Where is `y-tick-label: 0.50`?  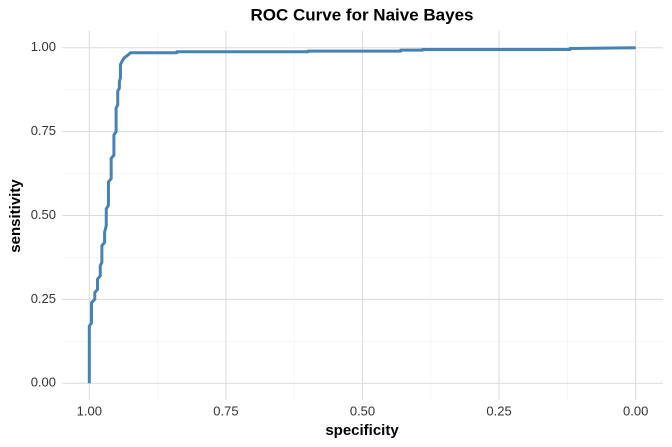 y-tick-label: 0.50 is located at coordinates (43, 214).